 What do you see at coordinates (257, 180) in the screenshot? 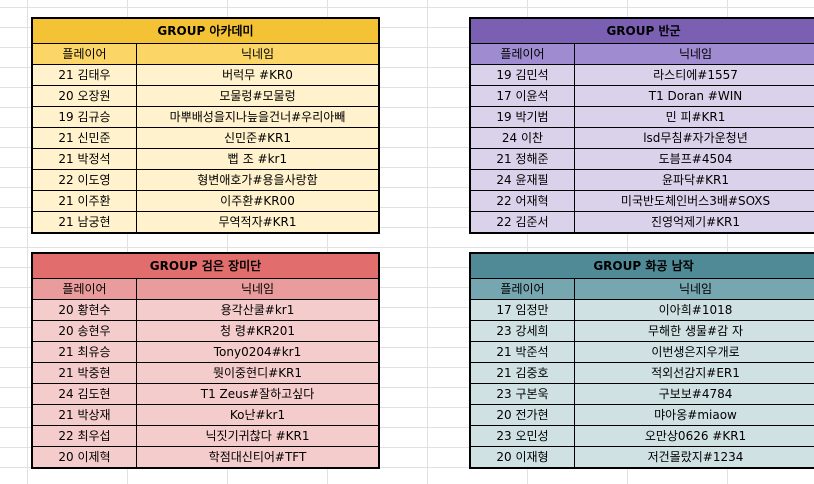
I see `nickname-cell: 형변애호가#용을사랑함` at bounding box center [257, 180].